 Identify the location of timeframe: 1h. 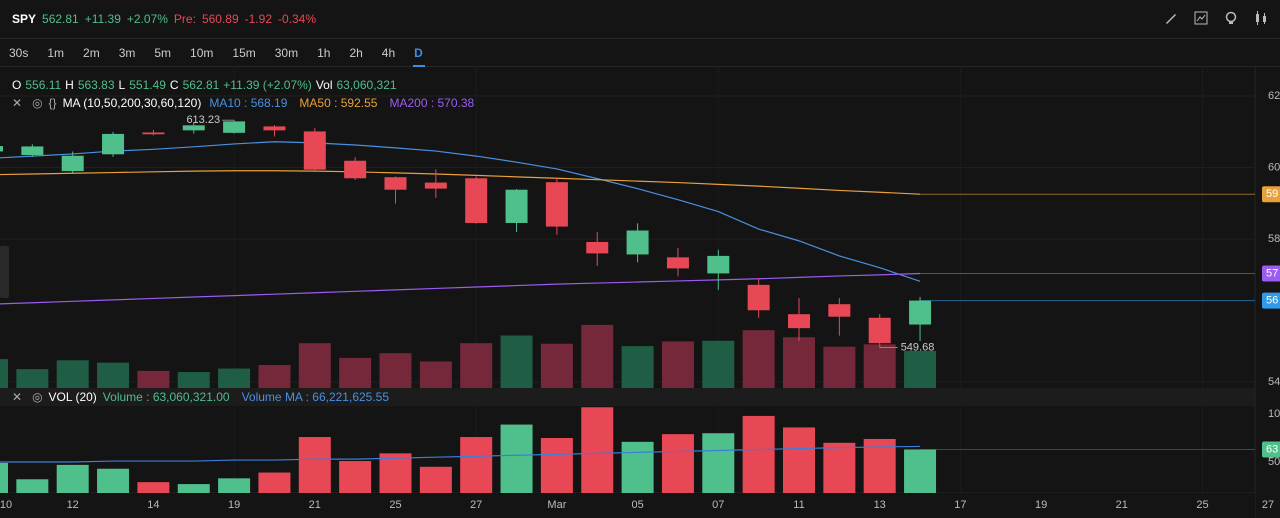
(324, 52).